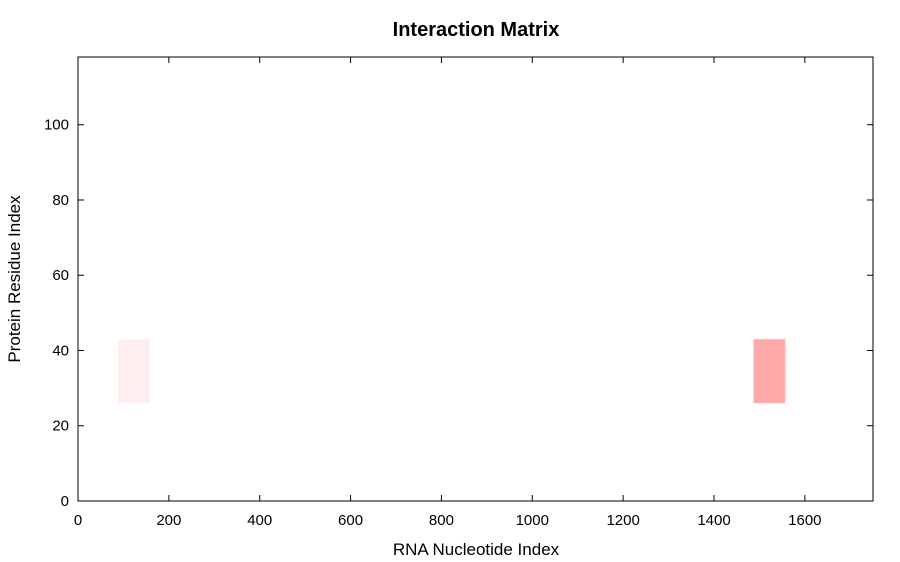  Describe the element at coordinates (476, 549) in the screenshot. I see `x-axis-label: RNA Nucleotide Index` at that location.